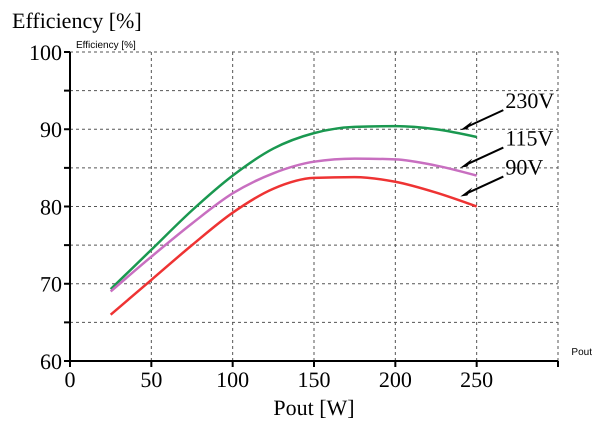 The image size is (598, 423). What do you see at coordinates (477, 379) in the screenshot?
I see `x-tick-label: 250` at bounding box center [477, 379].